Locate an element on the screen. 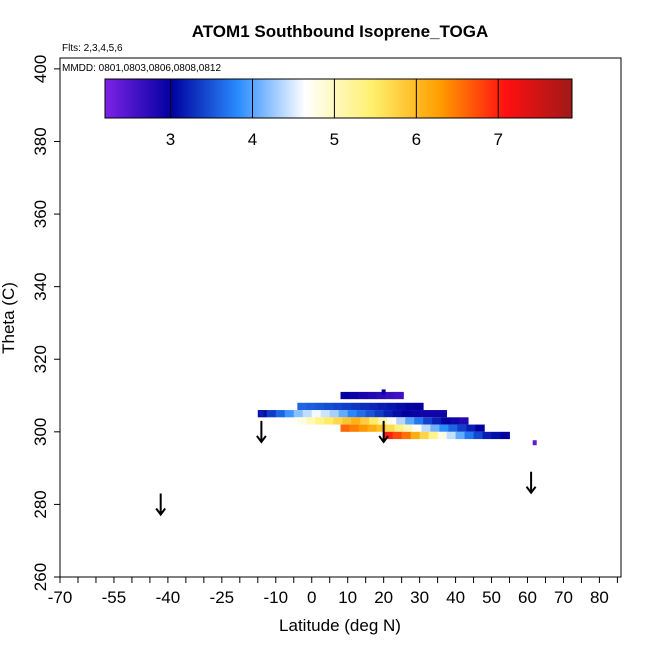 Image resolution: width=650 pixels, height=650 pixels. y-tick-label: 320 is located at coordinates (40, 359).